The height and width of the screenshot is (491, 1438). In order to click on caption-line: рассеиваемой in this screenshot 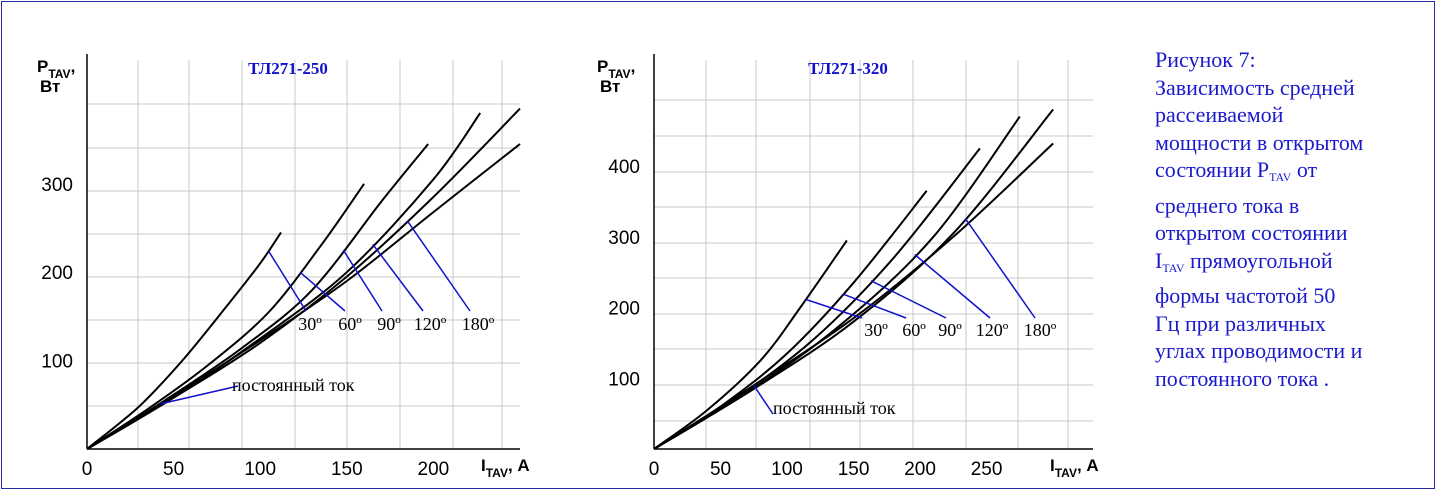, I will do `click(1219, 114)`.